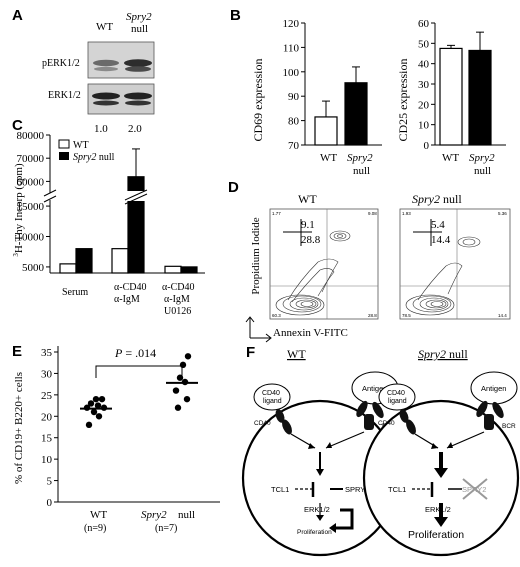 This screenshot has width=520, height=567. What do you see at coordinates (47, 439) in the screenshot?
I see `tick-label: 15` at bounding box center [47, 439].